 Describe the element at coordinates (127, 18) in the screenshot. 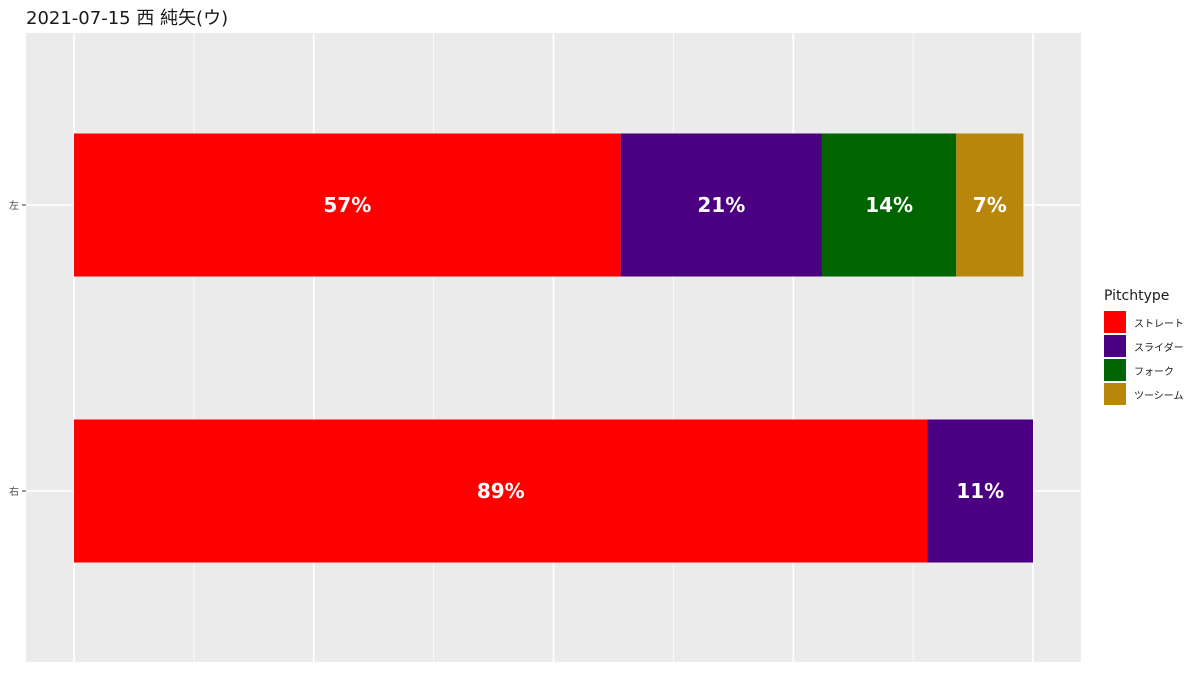

I see `chart-title: 2021-07-15 西 純矢(ウ)` at that location.